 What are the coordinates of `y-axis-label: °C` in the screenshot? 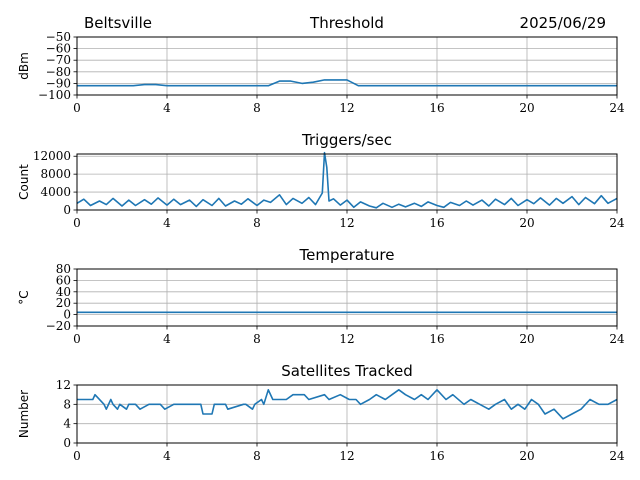 It's located at (24, 297).